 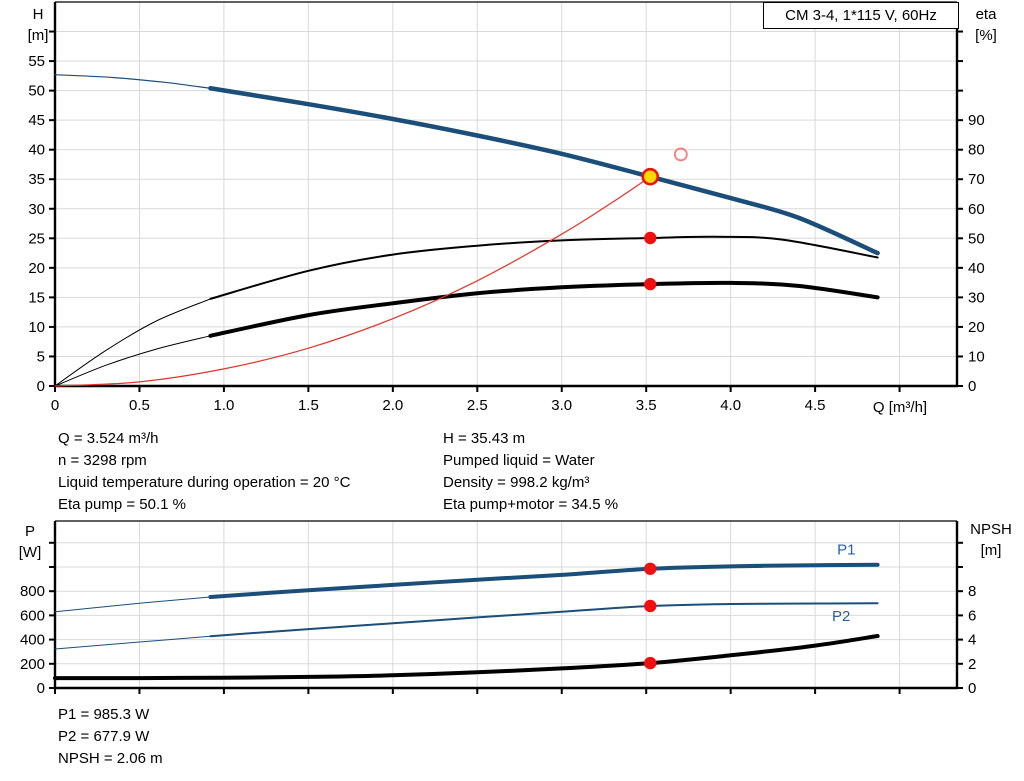 What do you see at coordinates (32, 664) in the screenshot?
I see `left-tick-label: 200` at bounding box center [32, 664].